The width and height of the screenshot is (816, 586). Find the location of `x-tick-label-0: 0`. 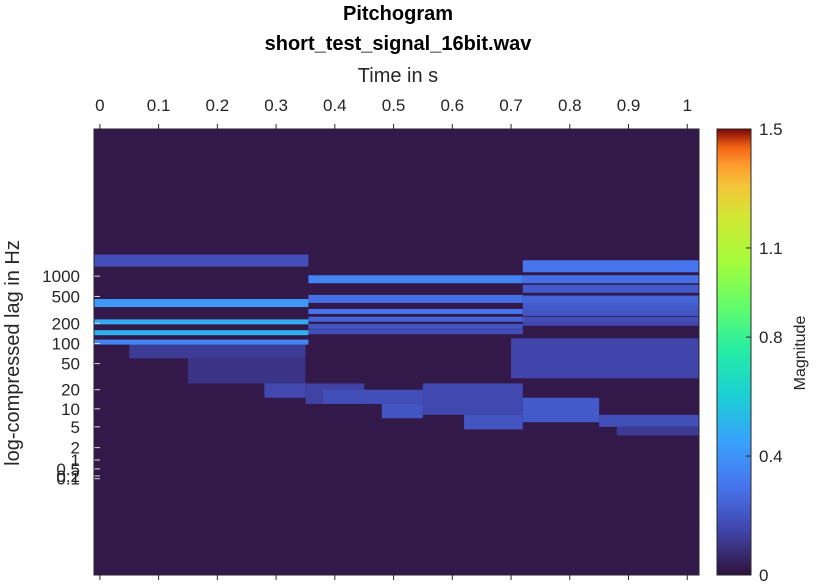

x-tick-label-0: 0 is located at coordinates (99, 105).